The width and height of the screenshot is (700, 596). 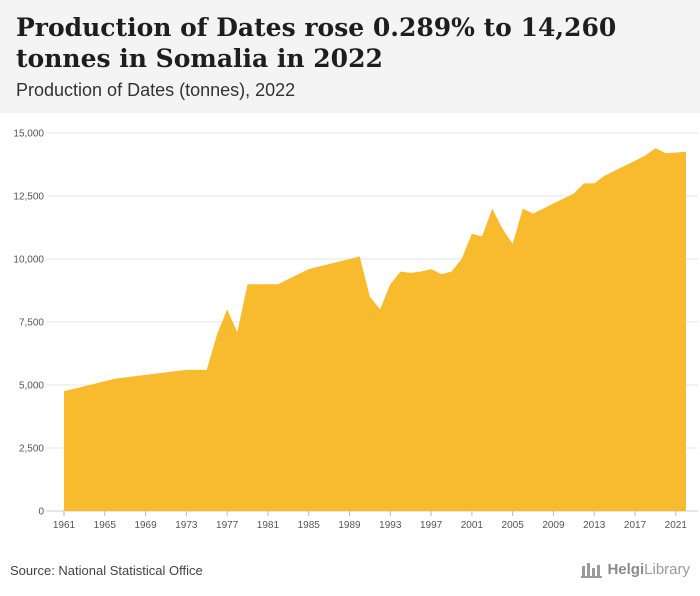 What do you see at coordinates (594, 525) in the screenshot?
I see `x-tick-label: 2013` at bounding box center [594, 525].